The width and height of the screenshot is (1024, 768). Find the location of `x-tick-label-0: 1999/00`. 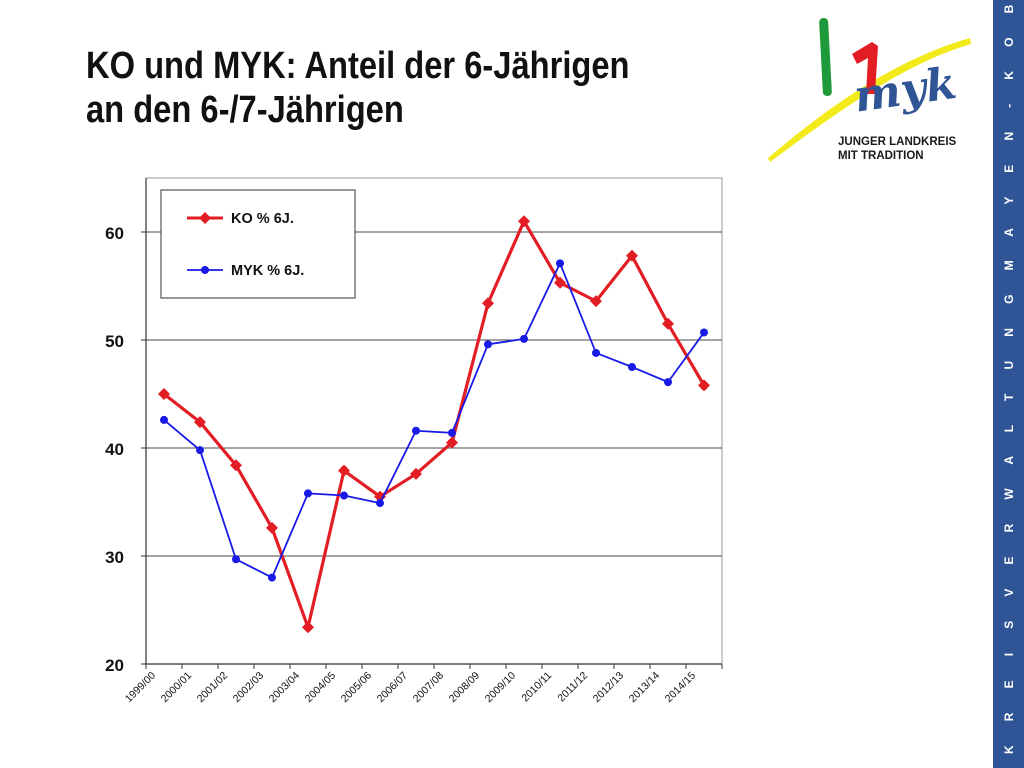

x-tick-label-0: 1999/00 is located at coordinates (140, 687).